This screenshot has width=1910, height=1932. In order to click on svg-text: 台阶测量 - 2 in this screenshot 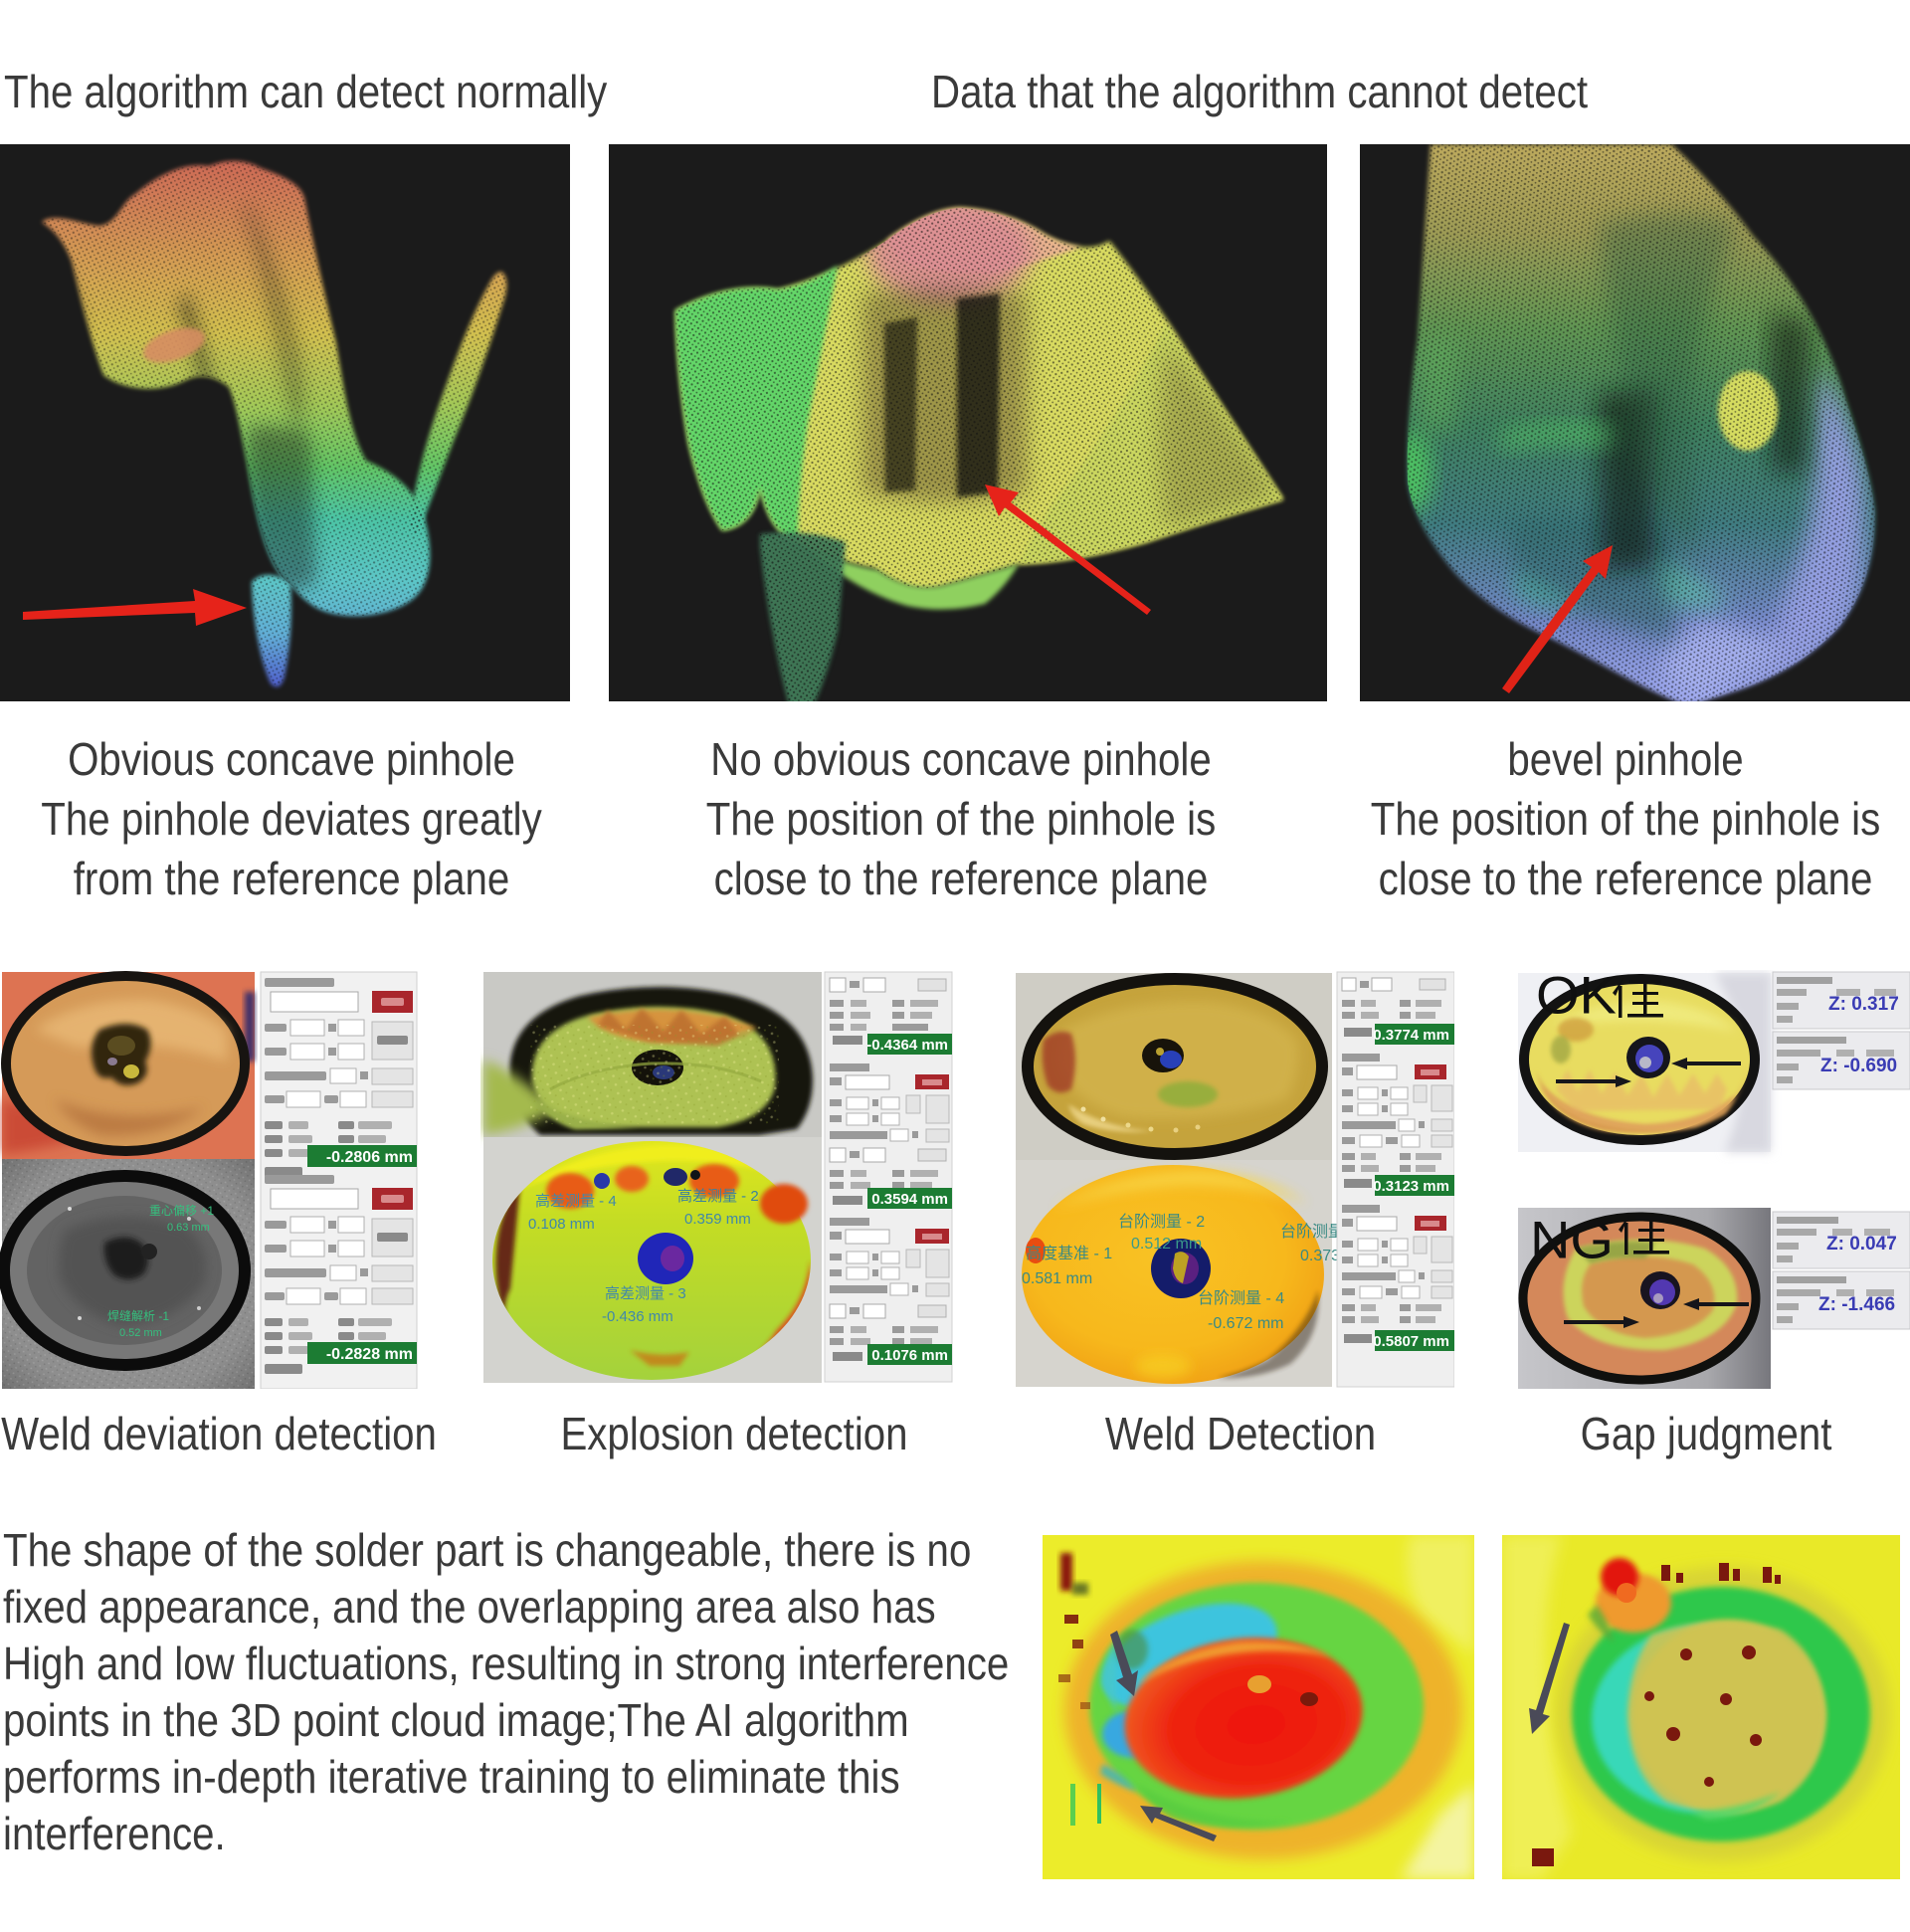, I will do `click(1161, 1222)`.